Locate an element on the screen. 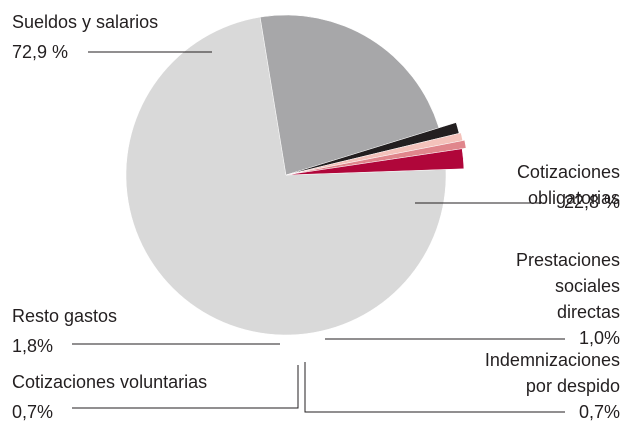 This screenshot has width=626, height=424. label-line: Indemnizaciones is located at coordinates (552, 360).